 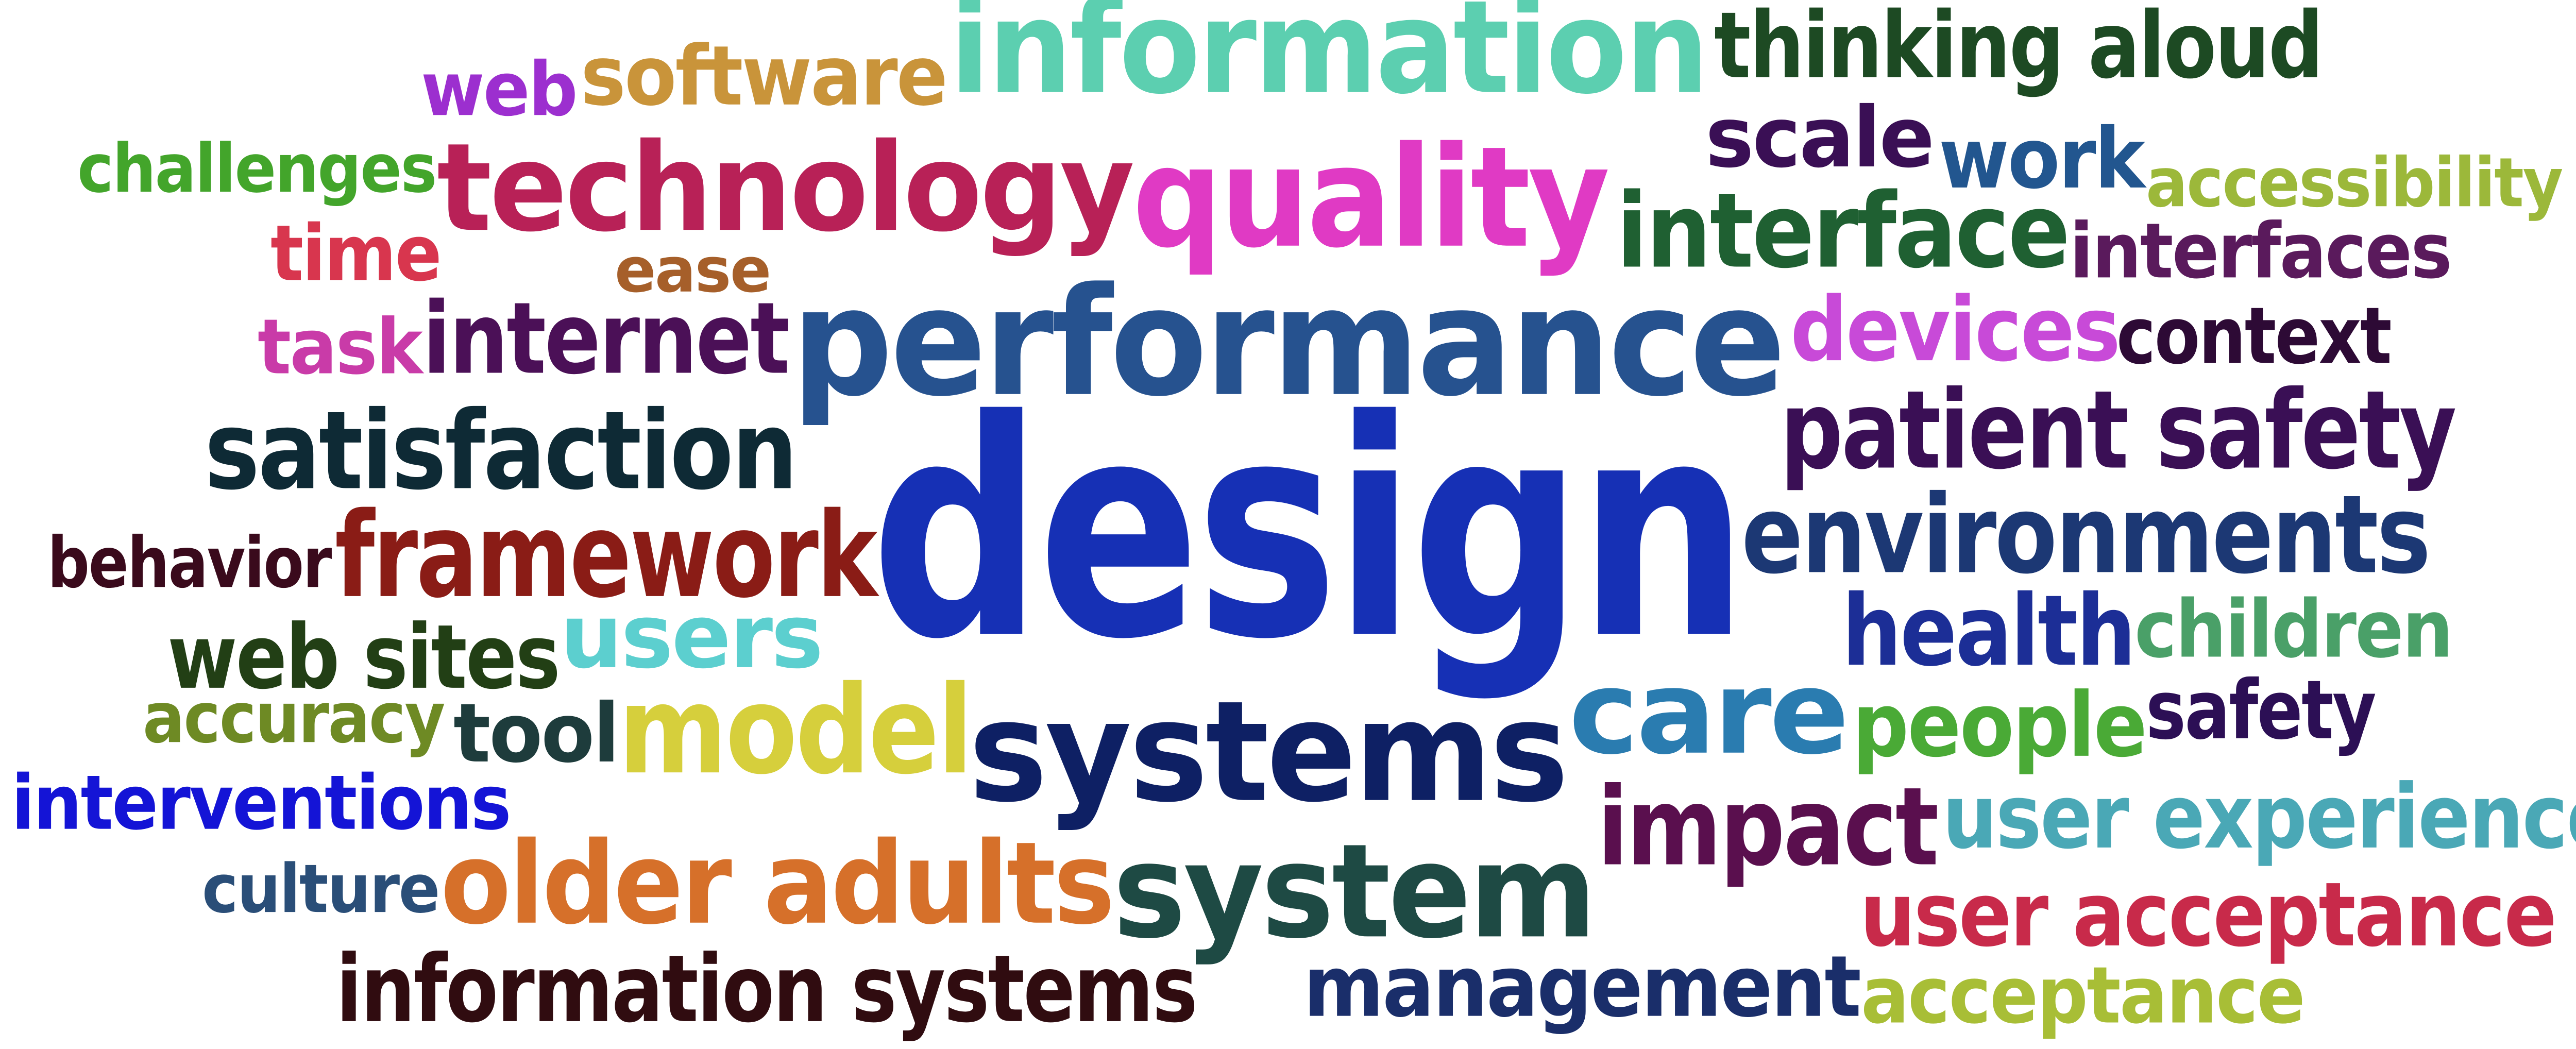 I want to click on word-internet: internet, so click(x=606, y=339).